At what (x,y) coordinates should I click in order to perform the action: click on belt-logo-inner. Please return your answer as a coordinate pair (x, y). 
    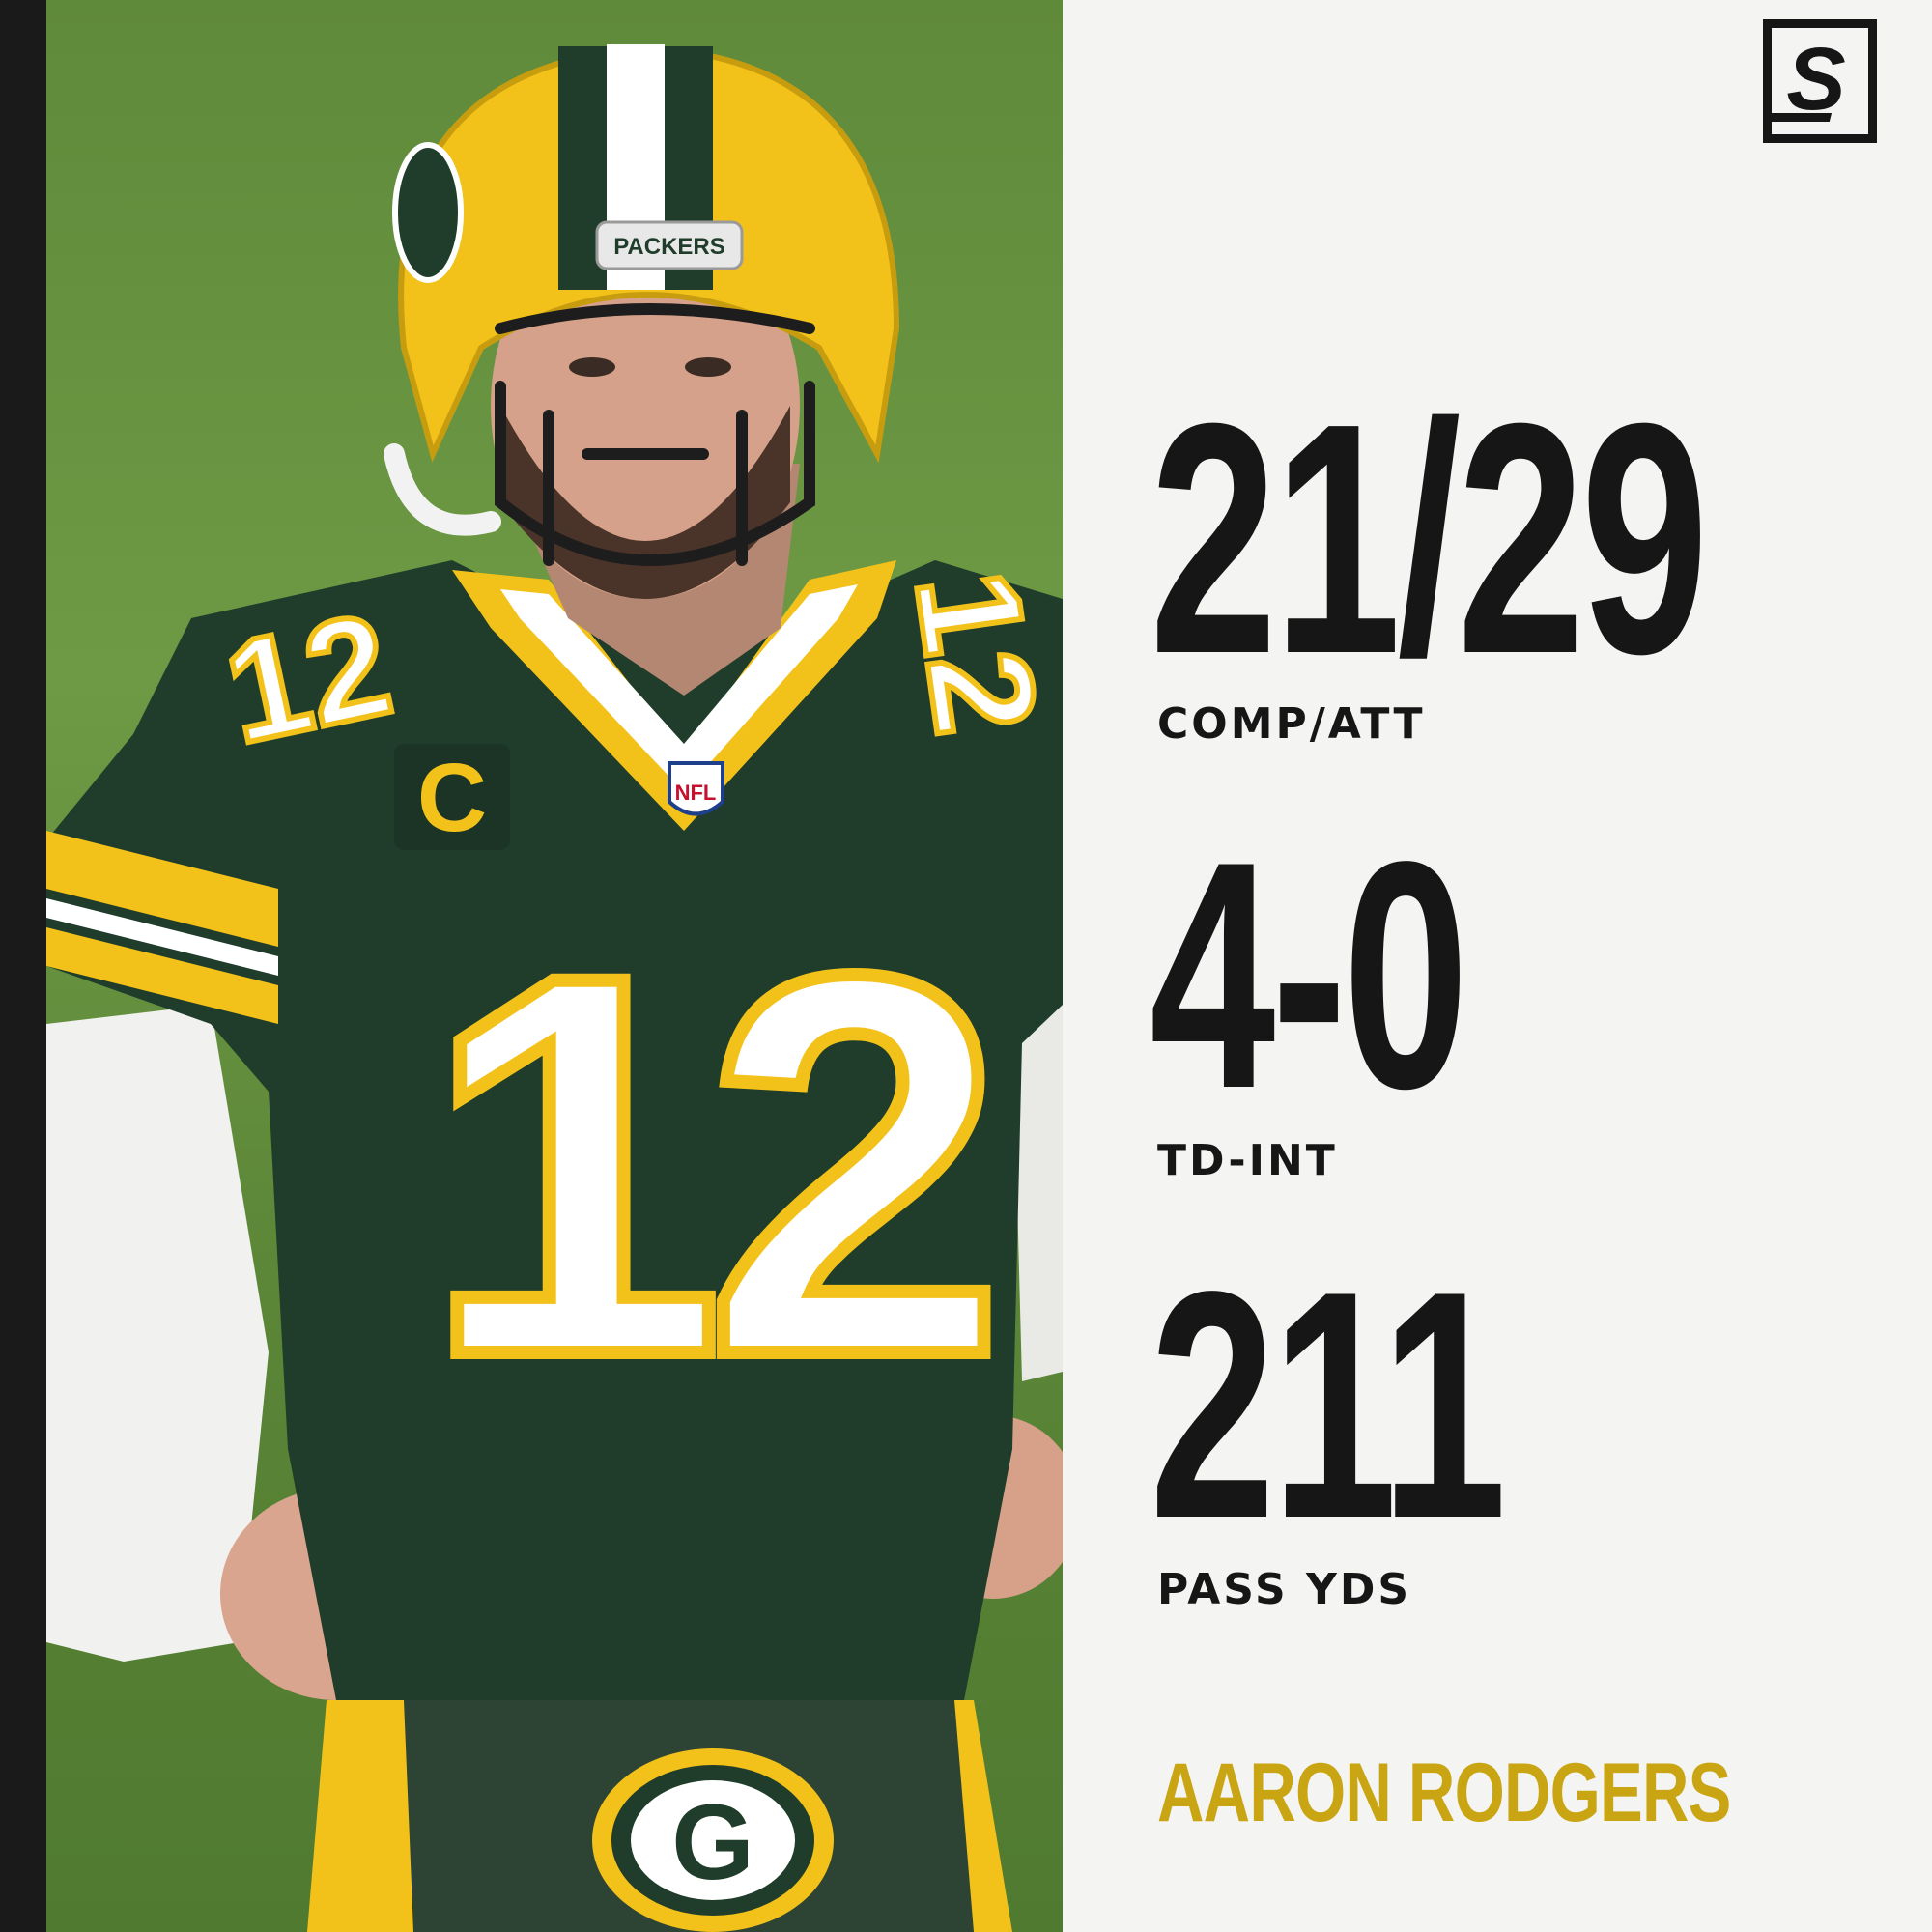
    Looking at the image, I should click on (713, 1840).